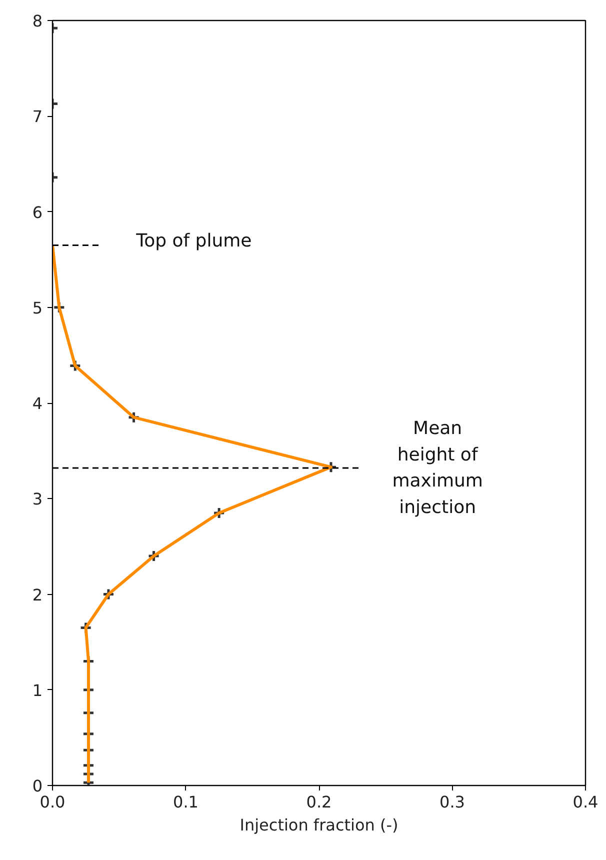  I want to click on y-tick-label: 1, so click(37, 690).